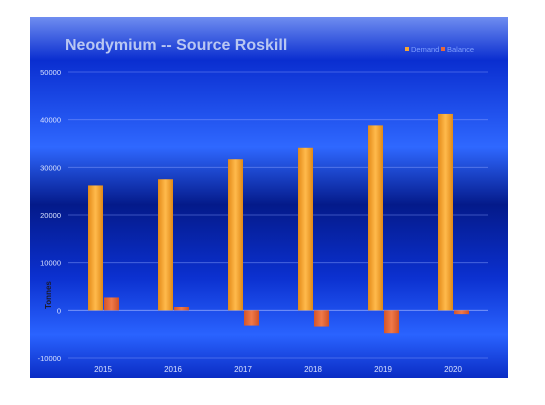 This screenshot has height=405, width=545. I want to click on bar-balance-2018, so click(321, 318).